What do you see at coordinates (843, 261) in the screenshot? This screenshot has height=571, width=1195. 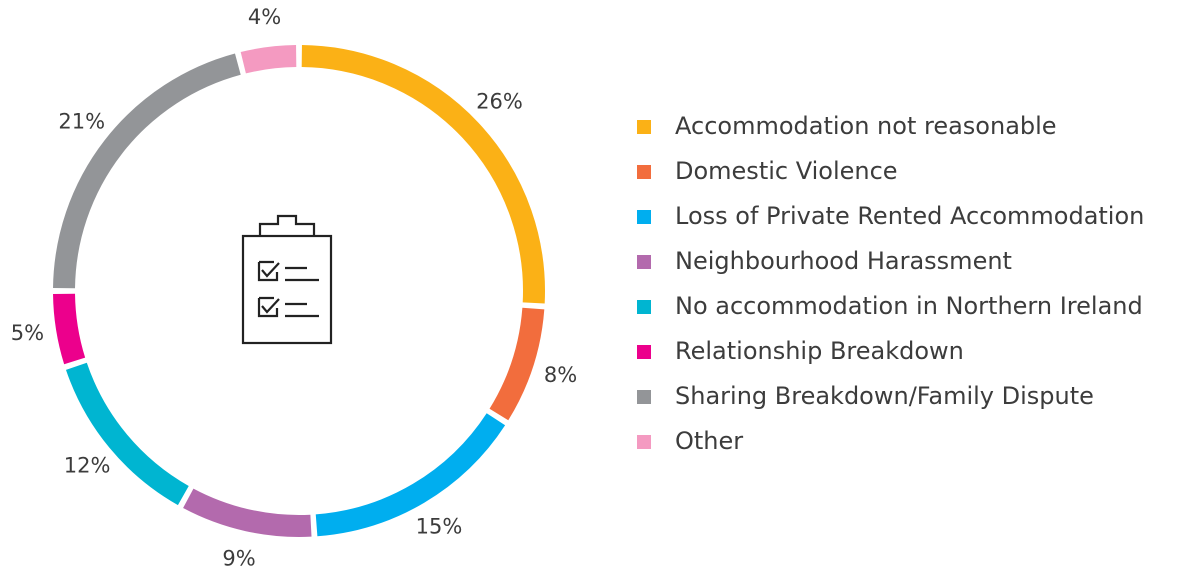 I see `legend-label: Neighbourhood Harassment` at bounding box center [843, 261].